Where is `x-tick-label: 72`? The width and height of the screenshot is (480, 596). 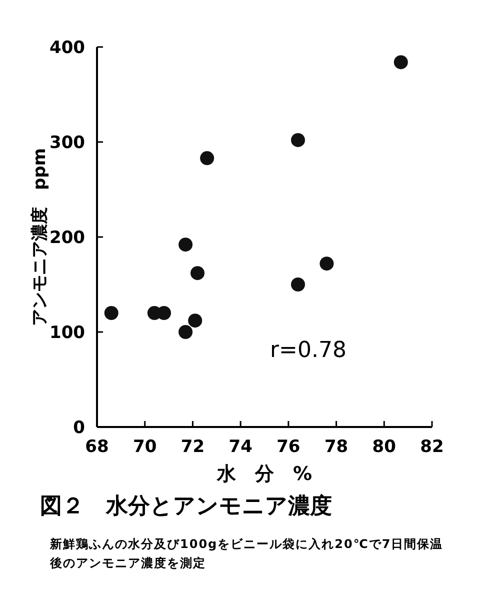 x-tick-label: 72 is located at coordinates (192, 447).